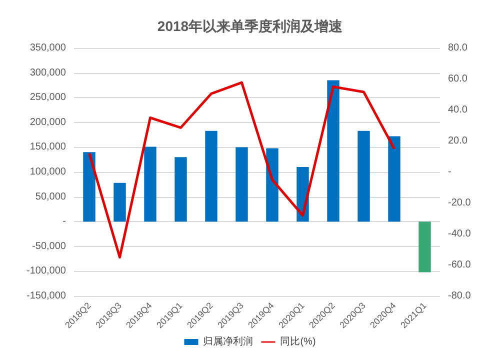  Describe the element at coordinates (450, 172) in the screenshot. I see `y2-tick-label: -` at that location.